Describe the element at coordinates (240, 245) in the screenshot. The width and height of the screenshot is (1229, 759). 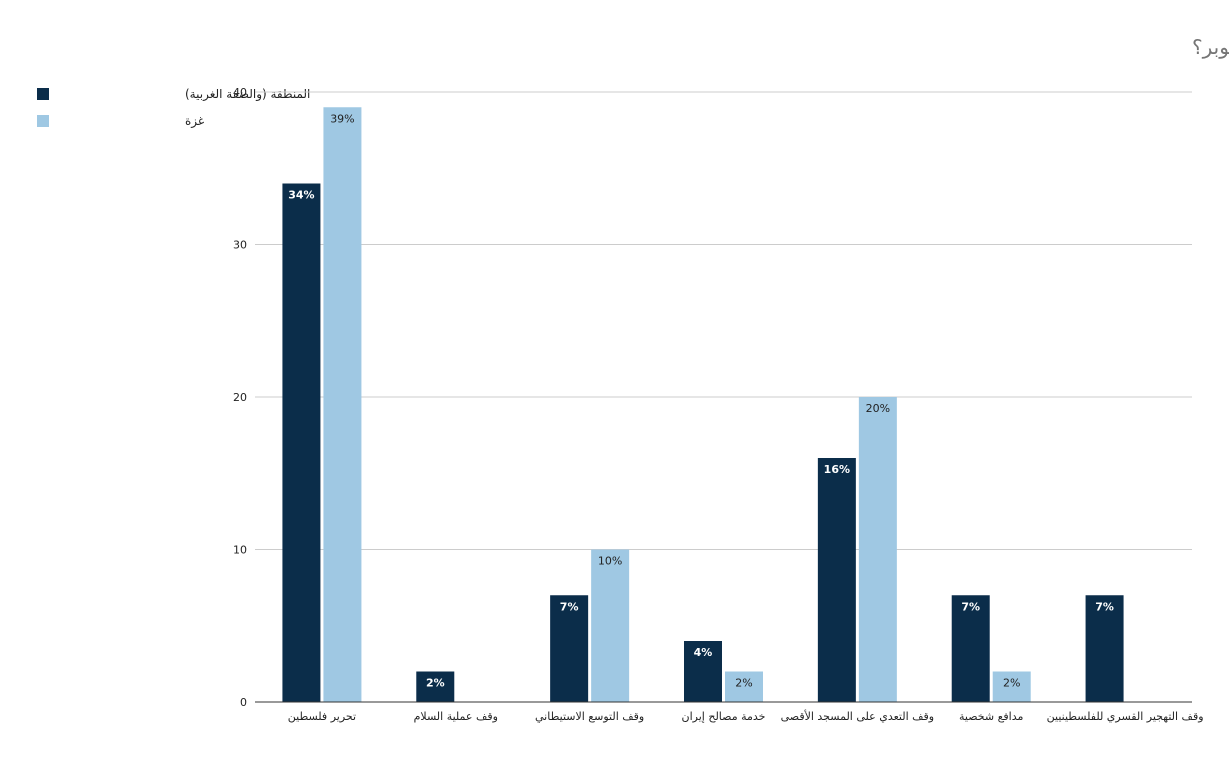
I see `y-tick-label: 30` at that location.